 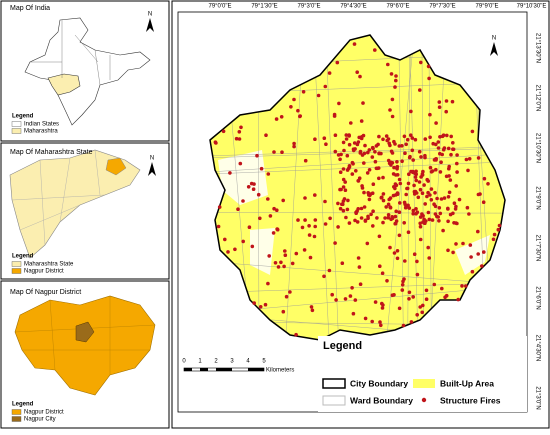 What do you see at coordinates (44, 413) in the screenshot?
I see `inset-legend-item: Nagpur District` at bounding box center [44, 413].